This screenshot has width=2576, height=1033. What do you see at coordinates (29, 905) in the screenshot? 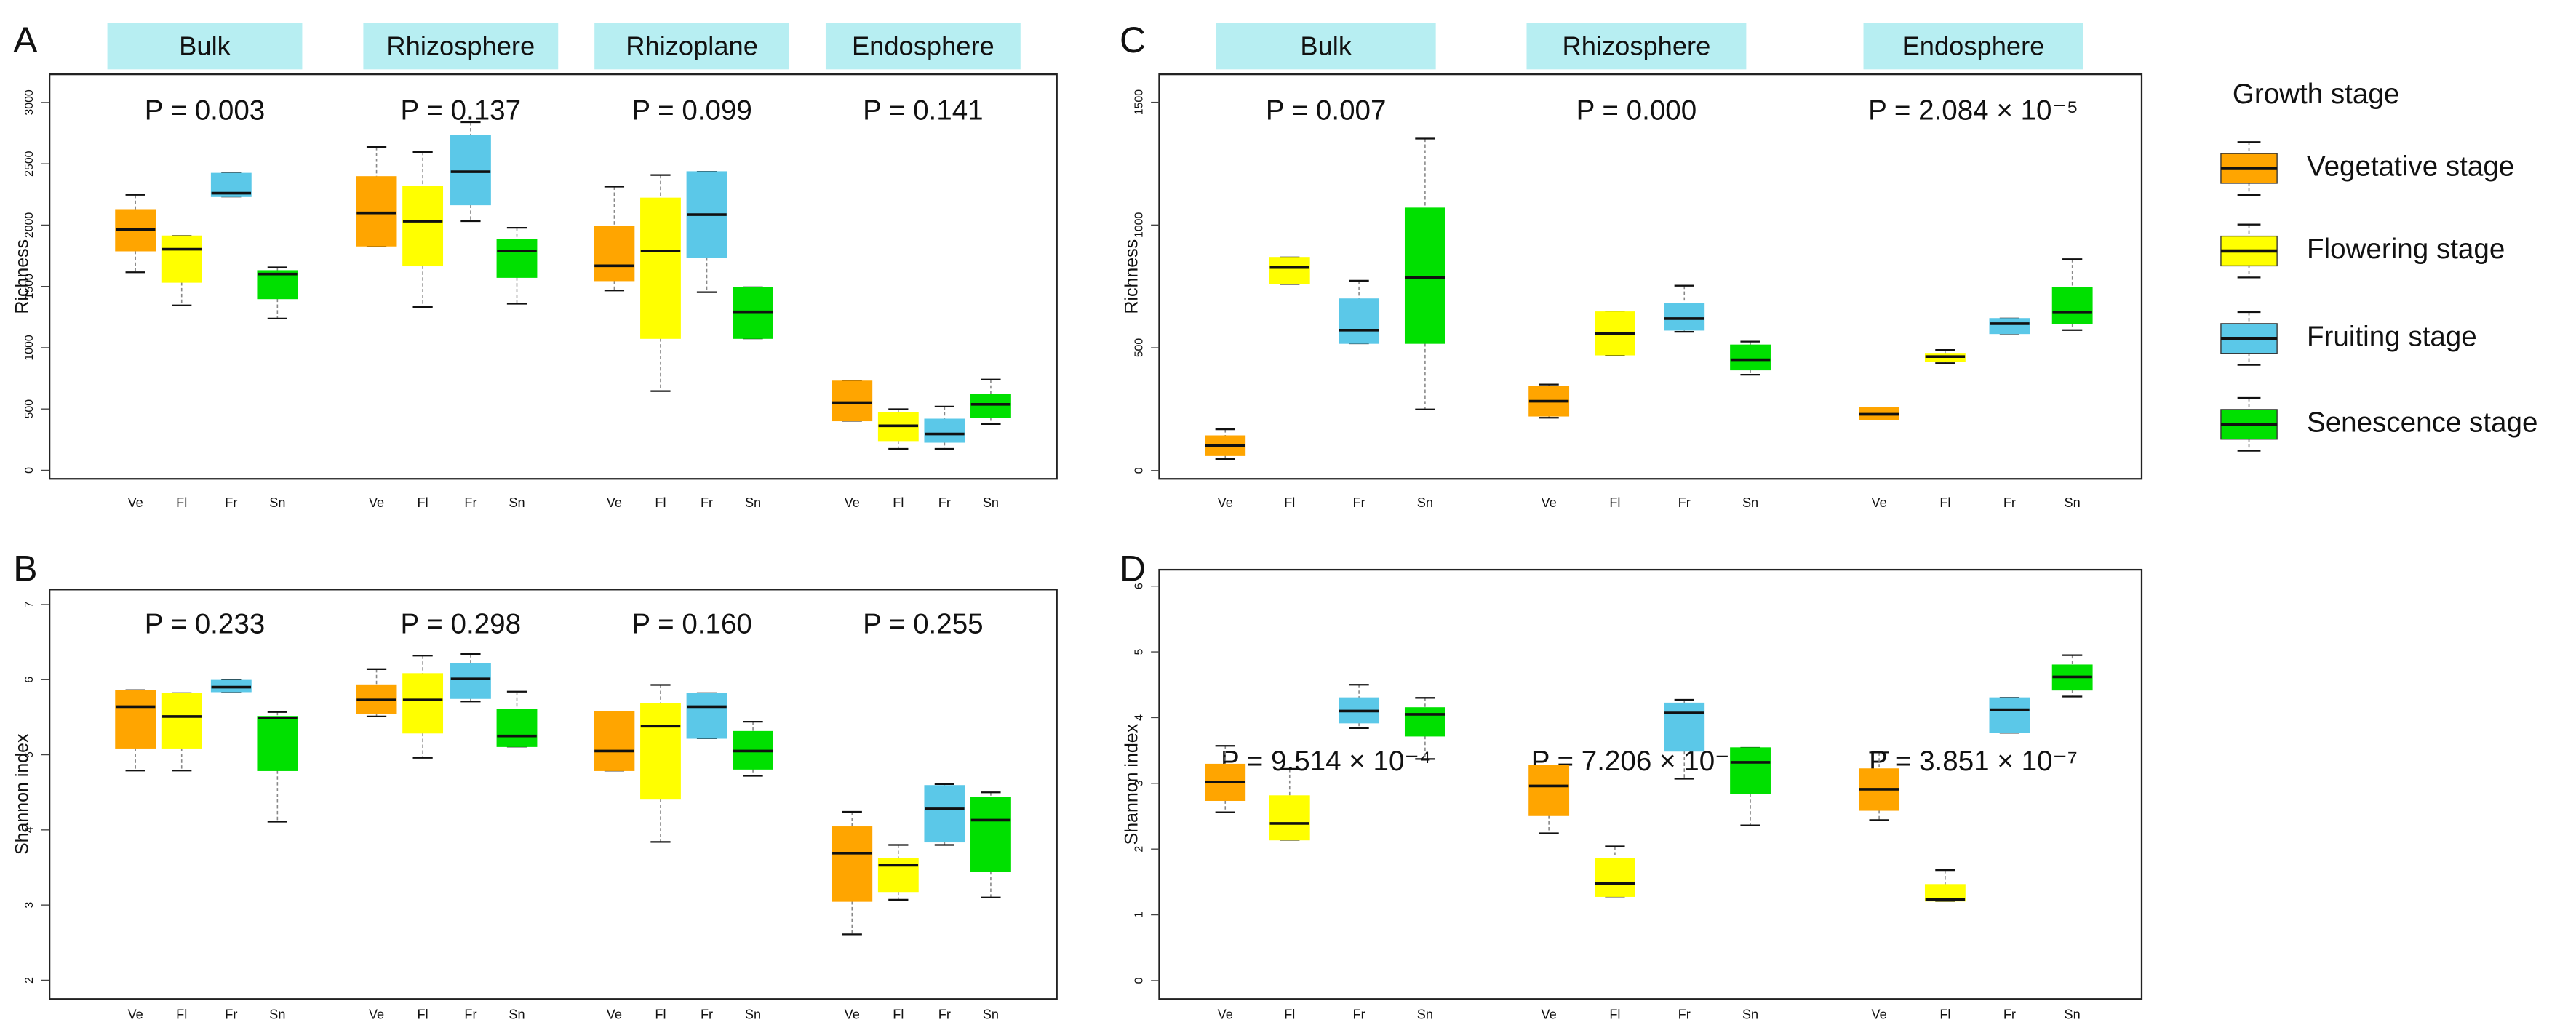
I see `y-tick-label: 3` at bounding box center [29, 905].